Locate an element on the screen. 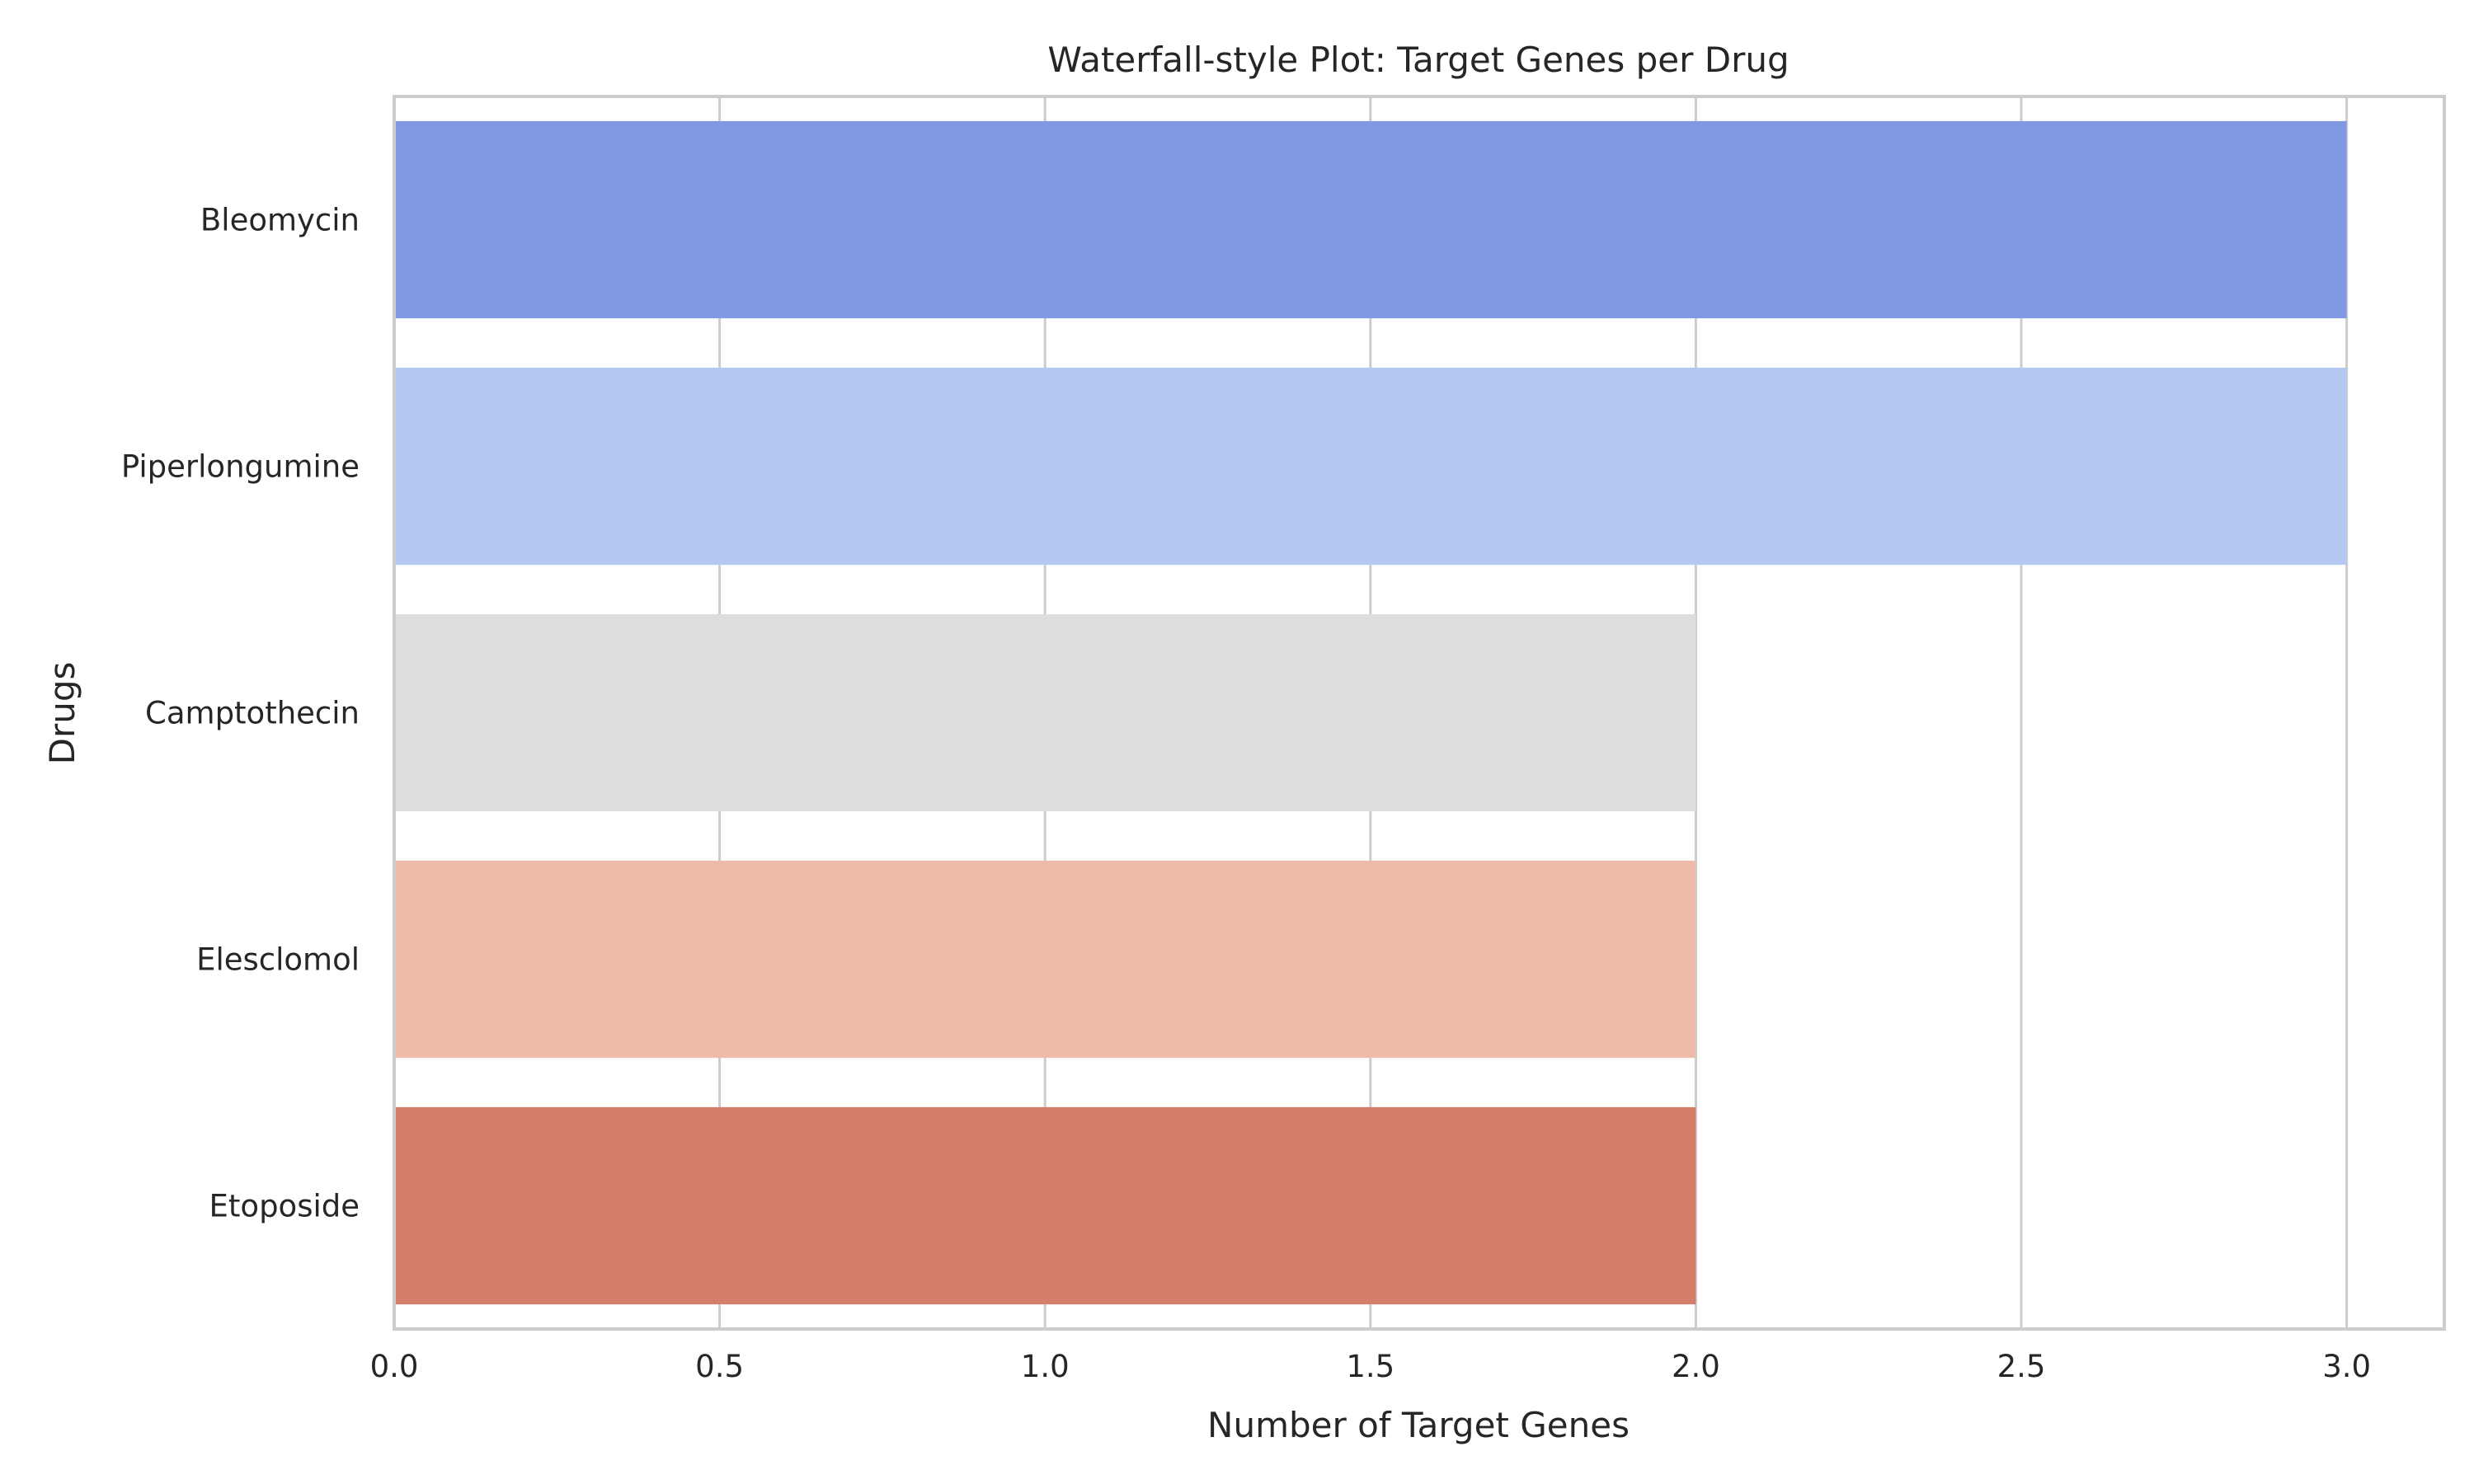 This screenshot has width=2474, height=1484. y-tick-label-etoposide: Etoposide is located at coordinates (284, 1206).